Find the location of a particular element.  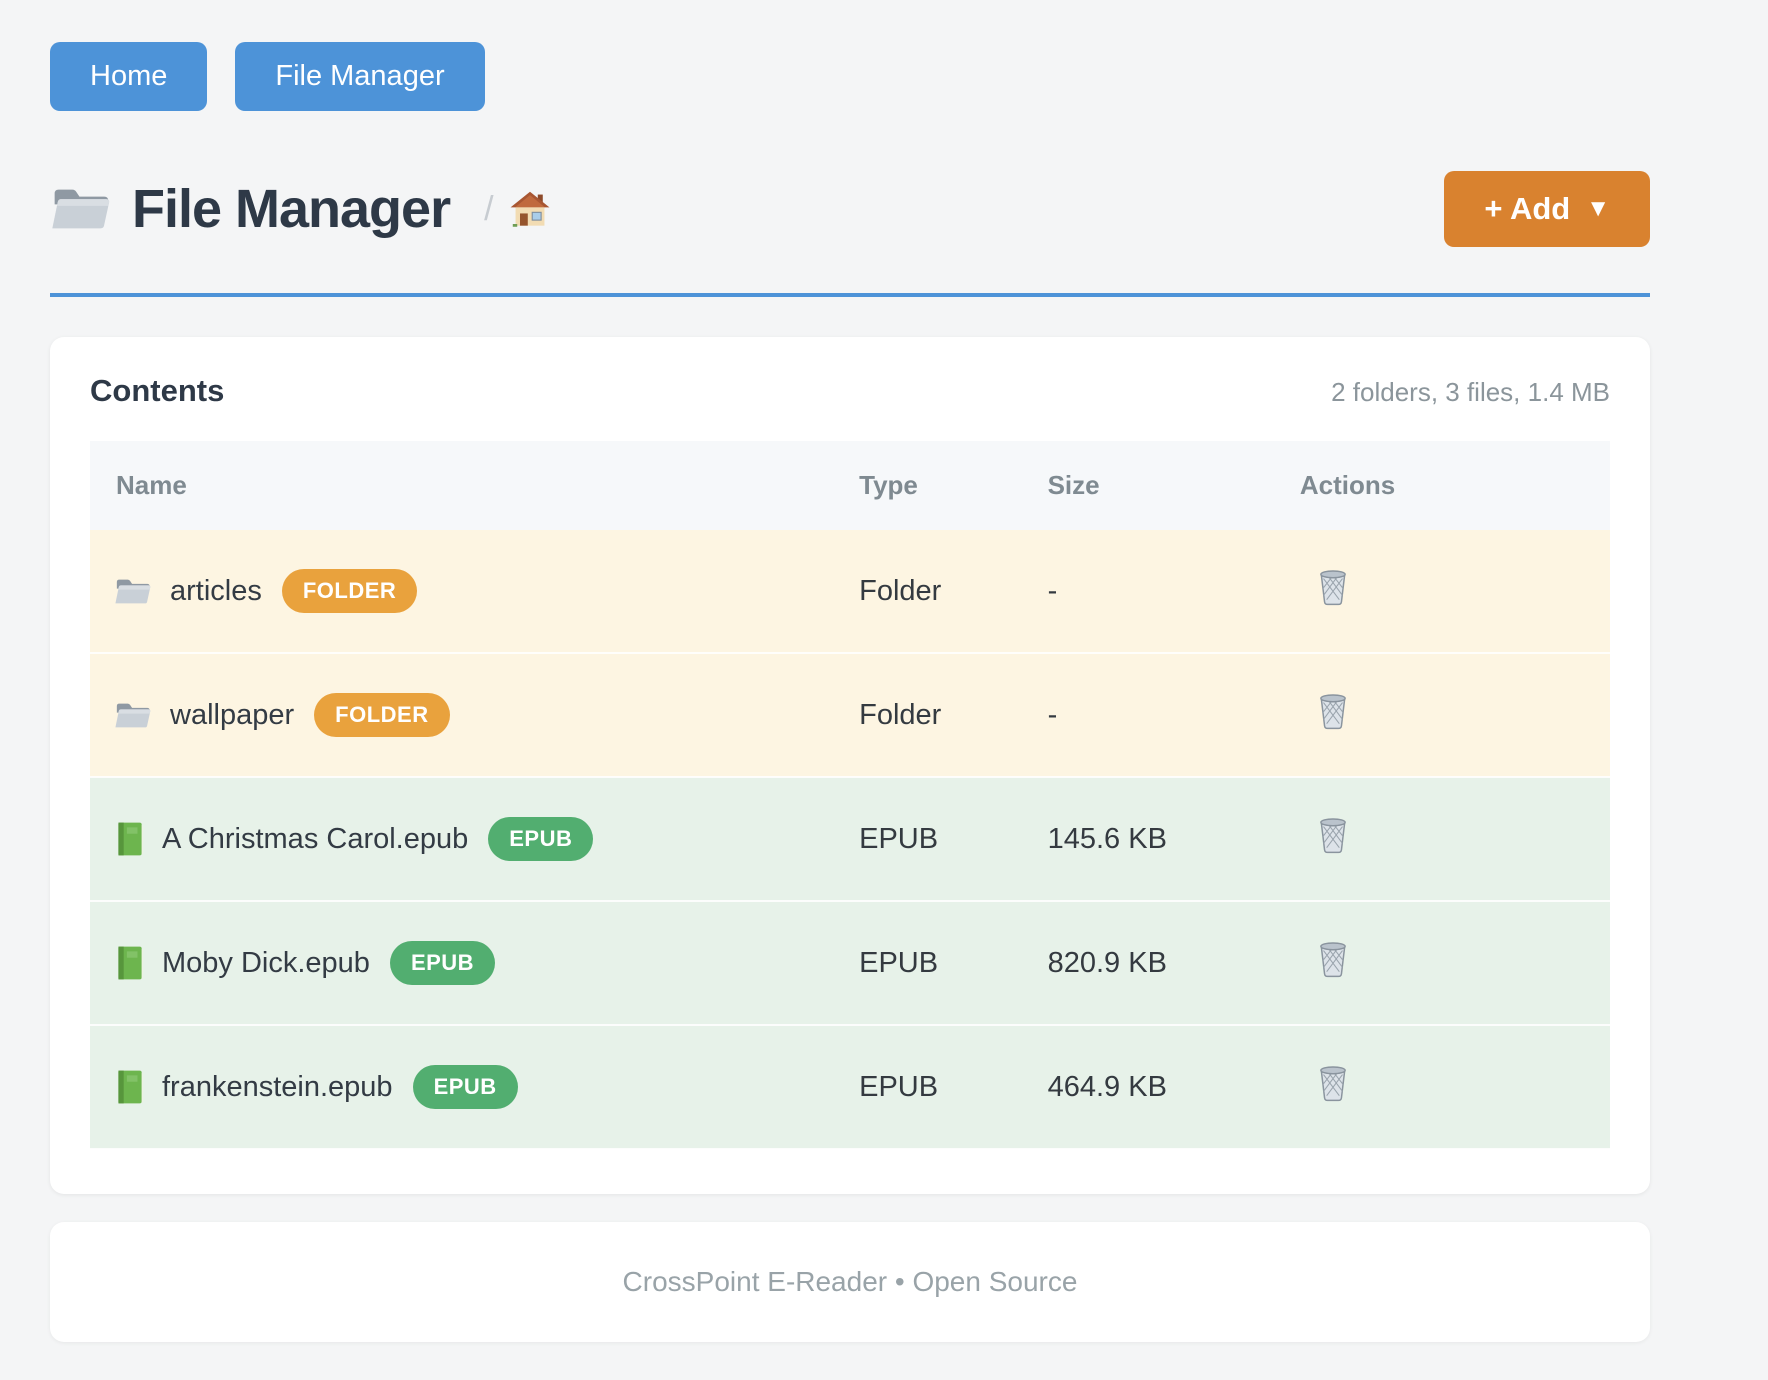

column-header-actions: Actions is located at coordinates (1454, 485).